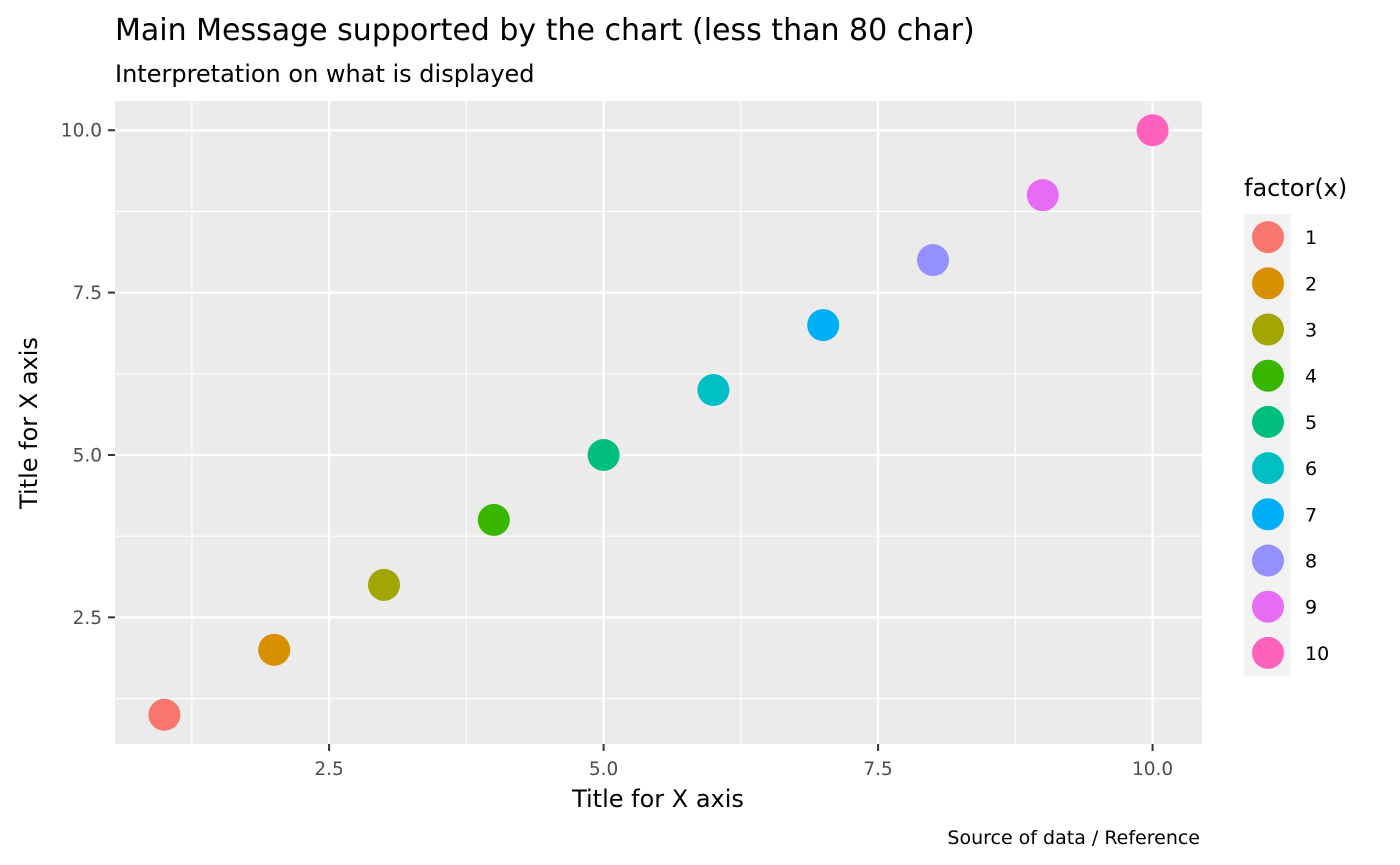 Image resolution: width=1400 pixels, height=865 pixels. What do you see at coordinates (1311, 562) in the screenshot?
I see `legend-label-8: 8` at bounding box center [1311, 562].